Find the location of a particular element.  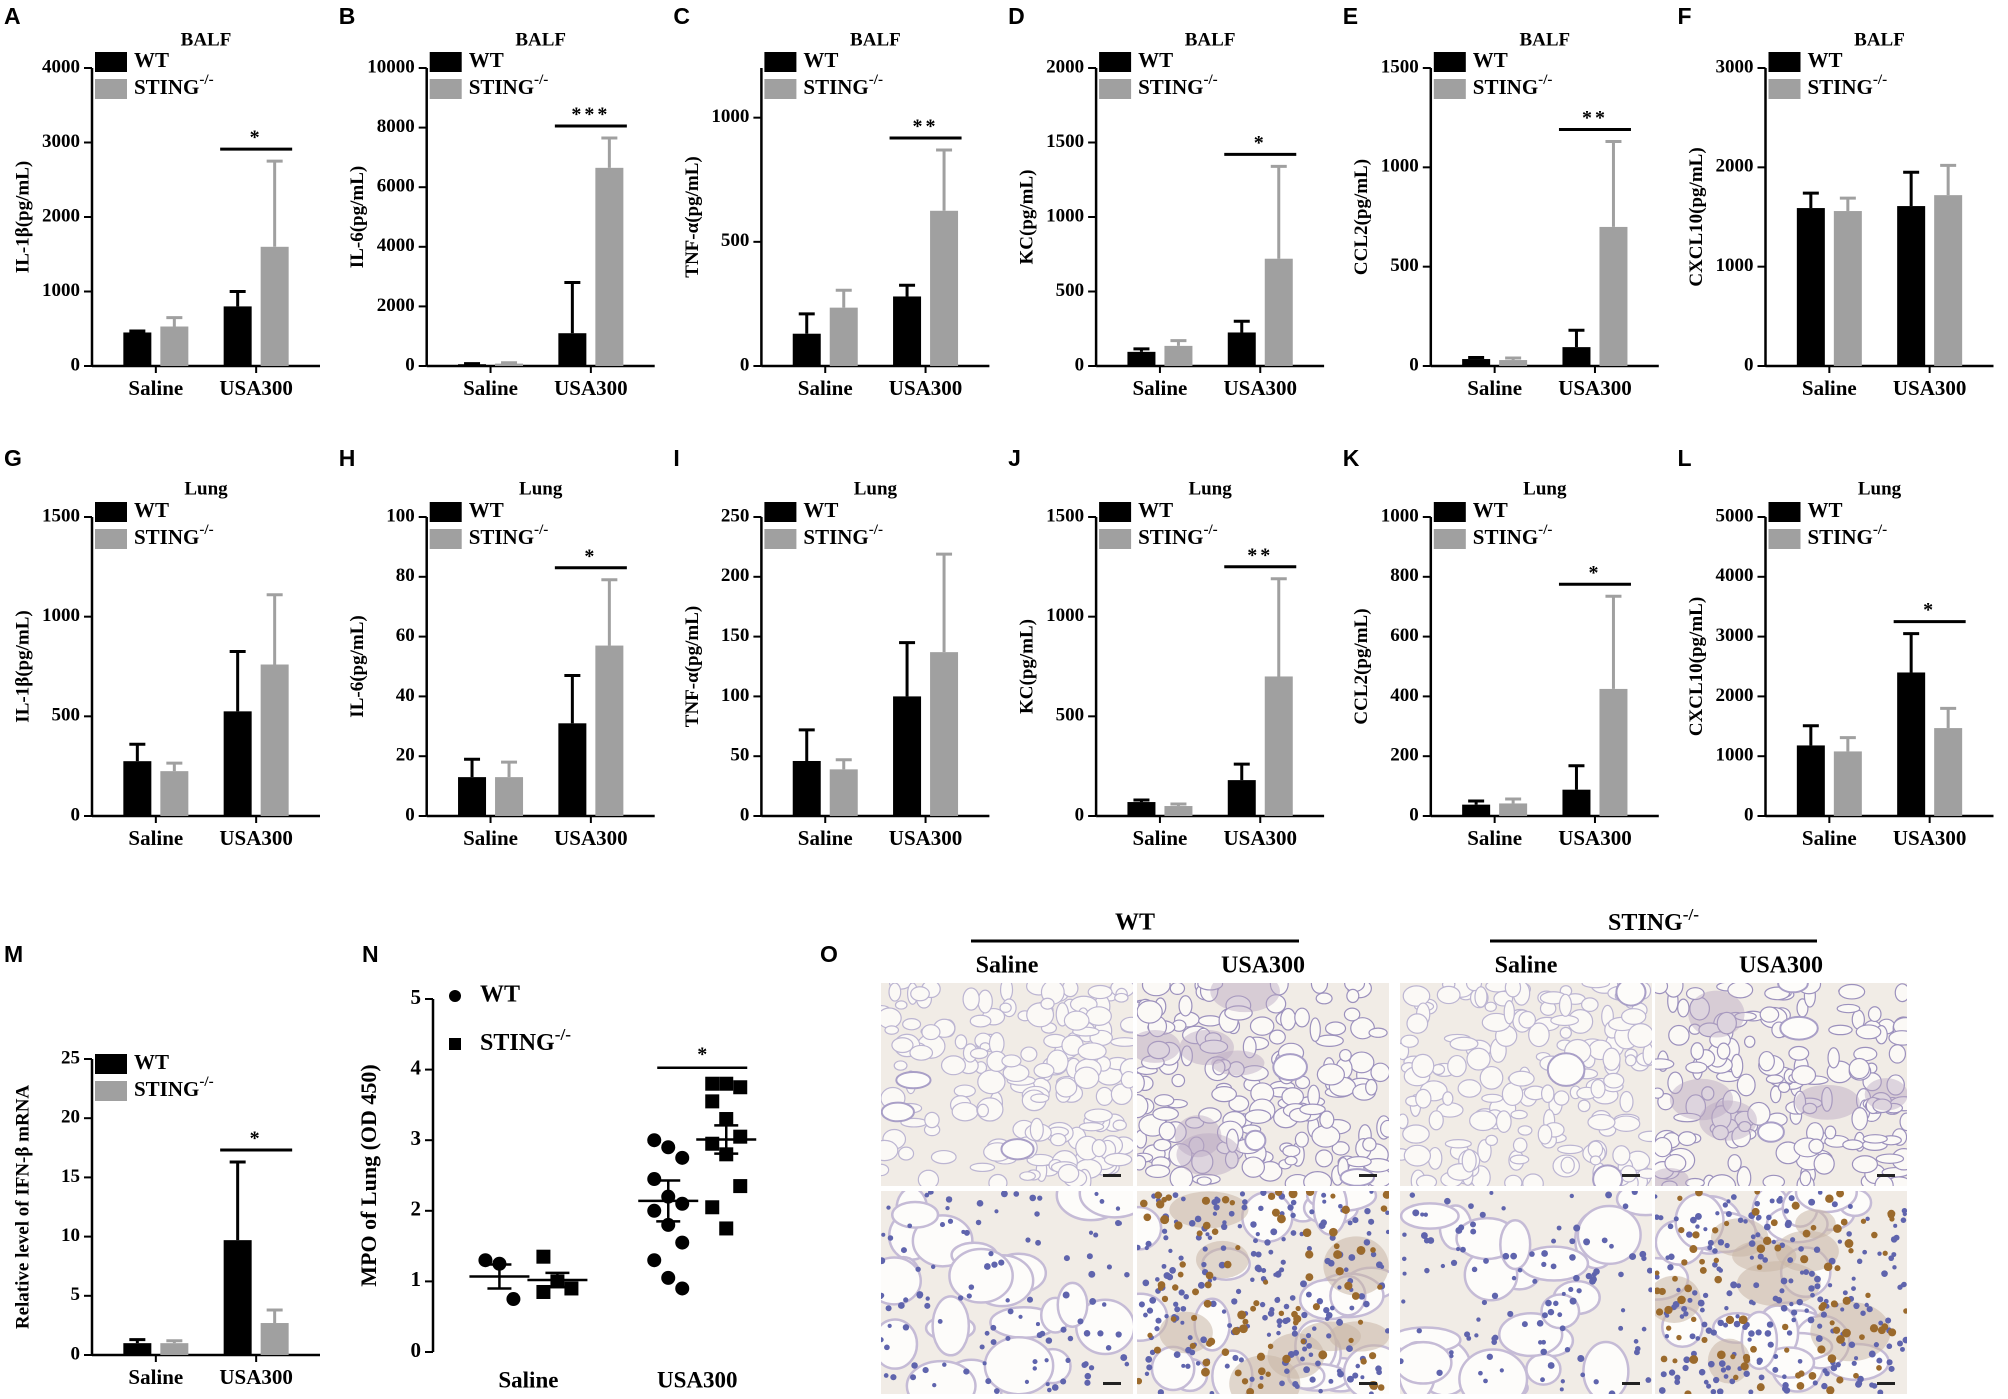

chart-title: BALF is located at coordinates (875, 39).